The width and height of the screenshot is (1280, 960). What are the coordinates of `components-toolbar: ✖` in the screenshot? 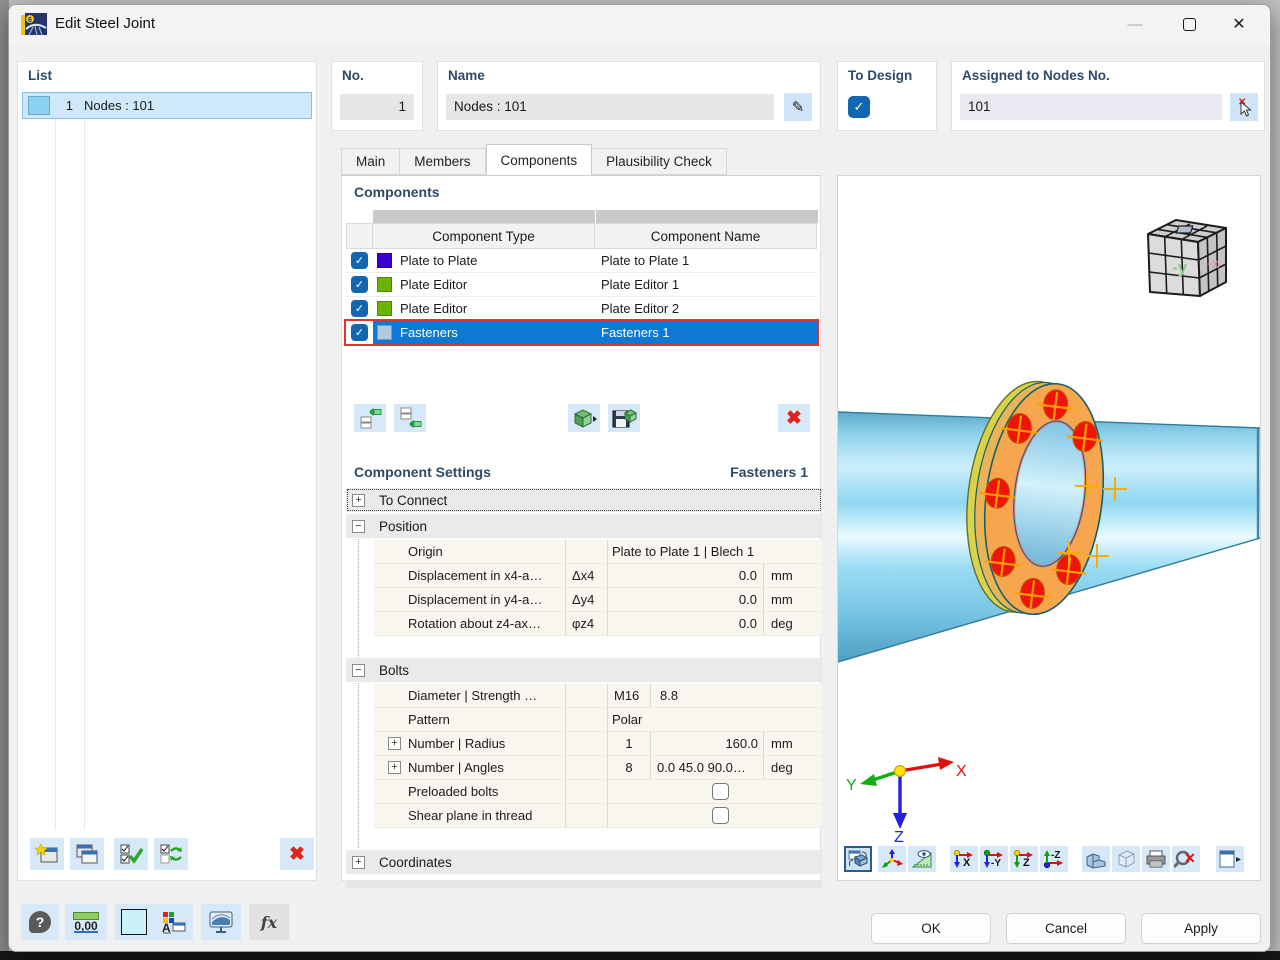 It's located at (581, 420).